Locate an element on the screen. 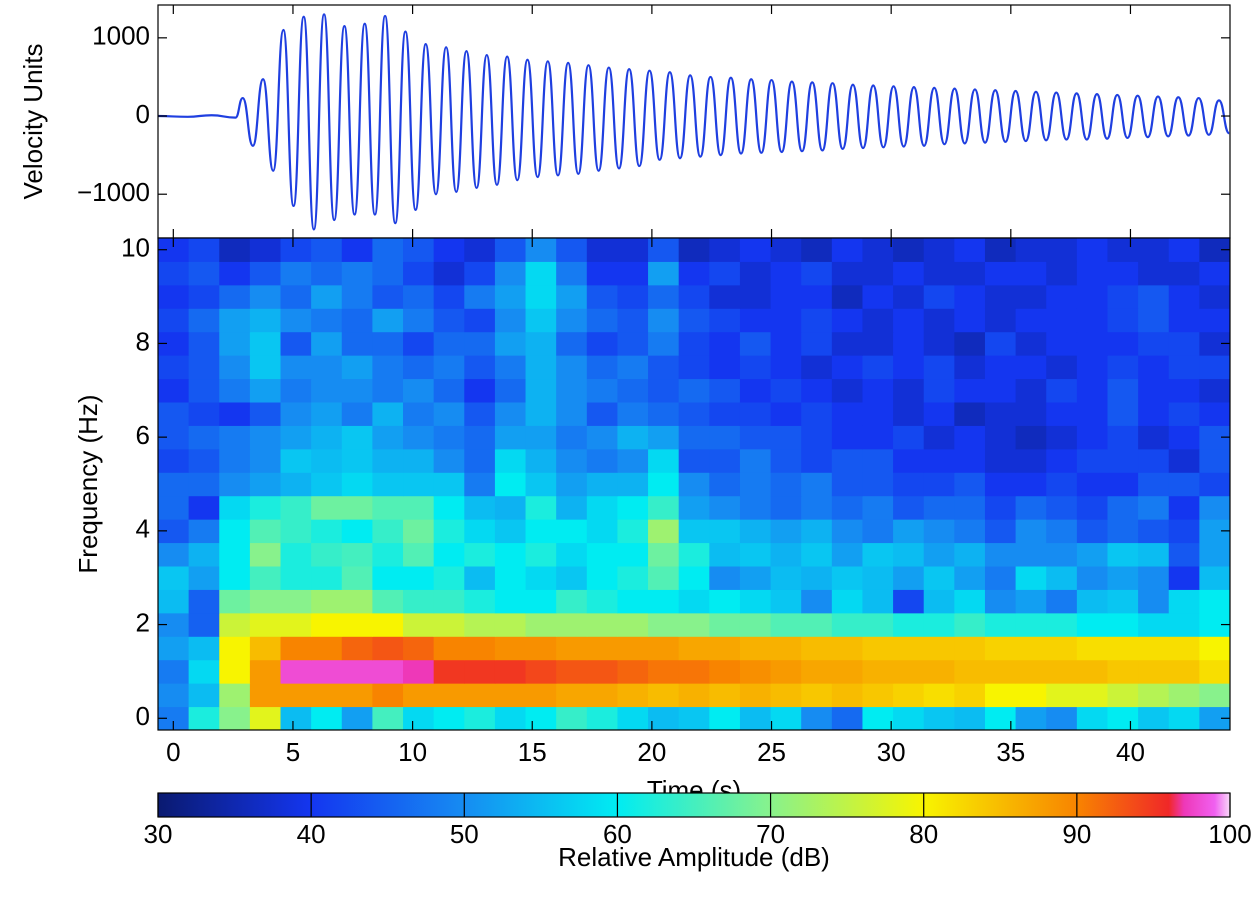  colorbar-tick-label: 50 is located at coordinates (464, 834).